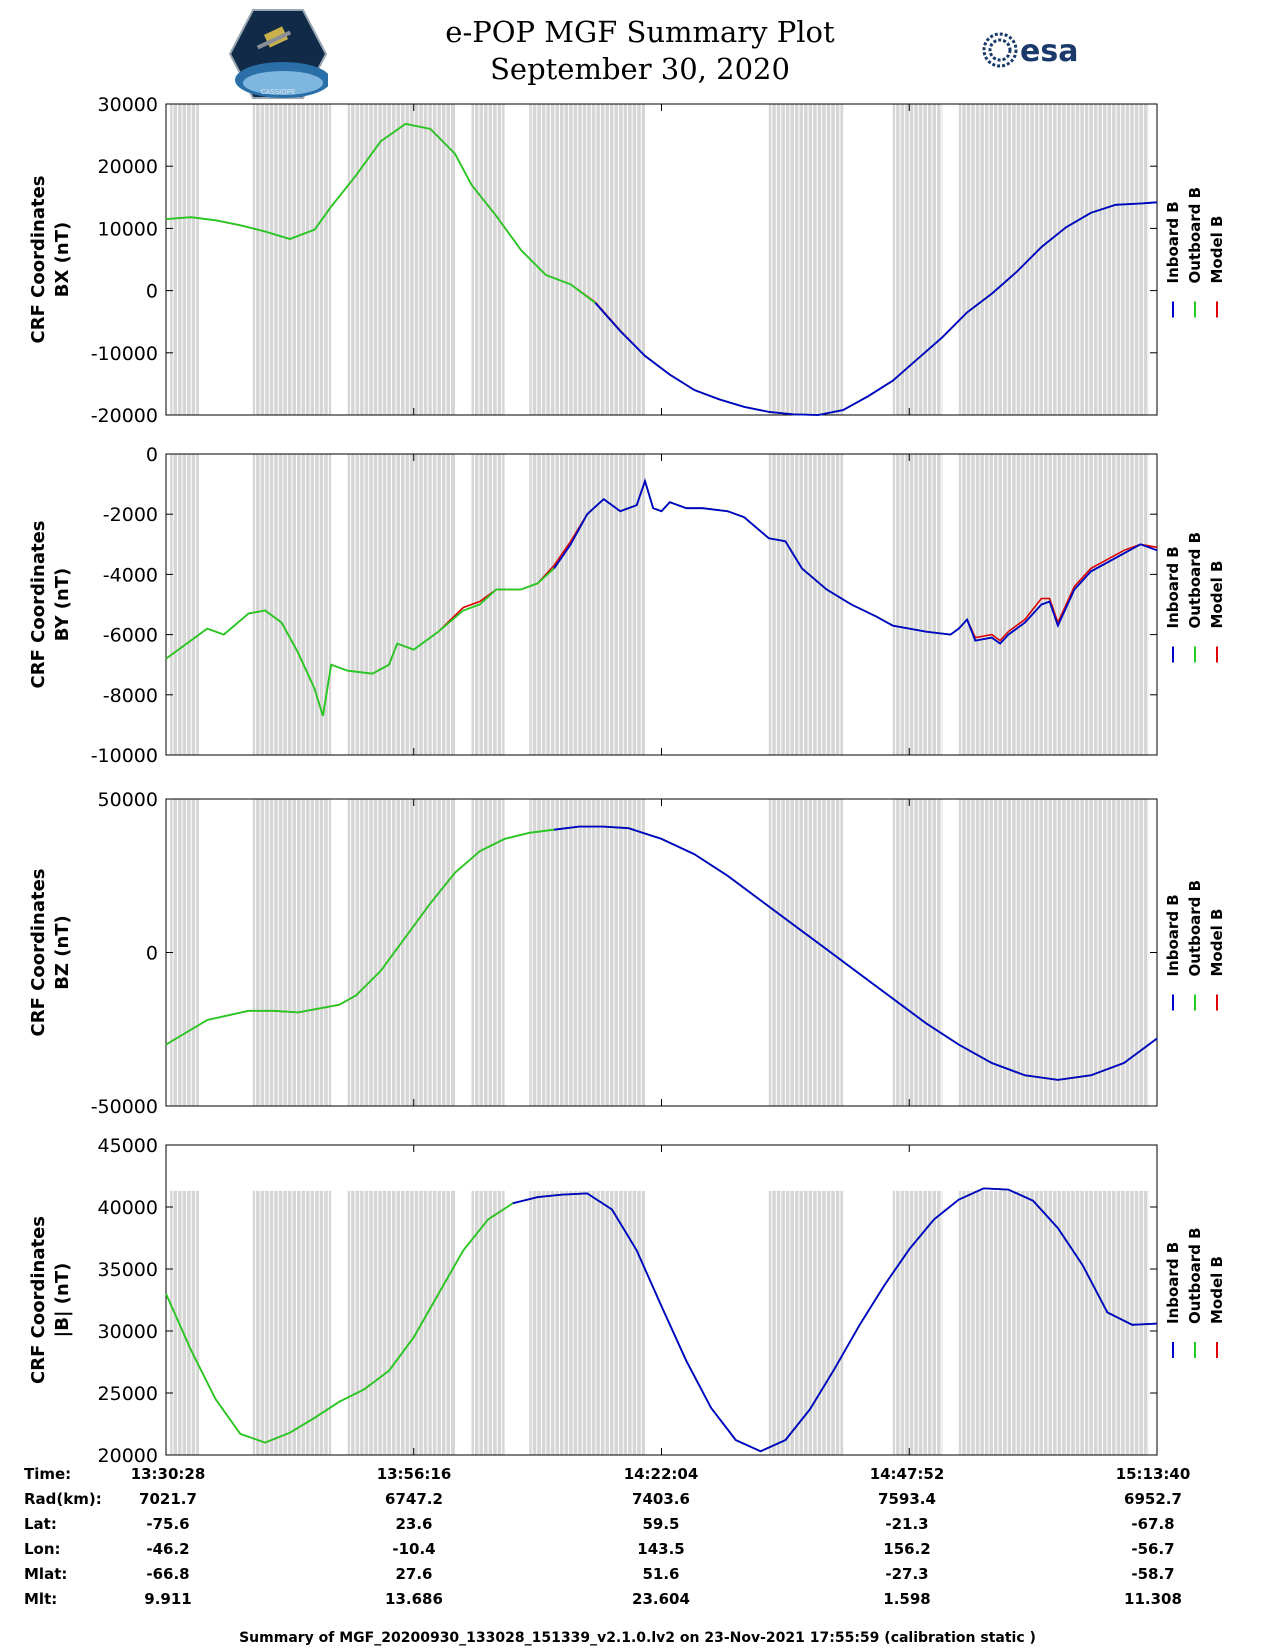 This screenshot has width=1275, height=1650. Describe the element at coordinates (168, 1574) in the screenshot. I see `mlat-cell: -66.8` at that location.